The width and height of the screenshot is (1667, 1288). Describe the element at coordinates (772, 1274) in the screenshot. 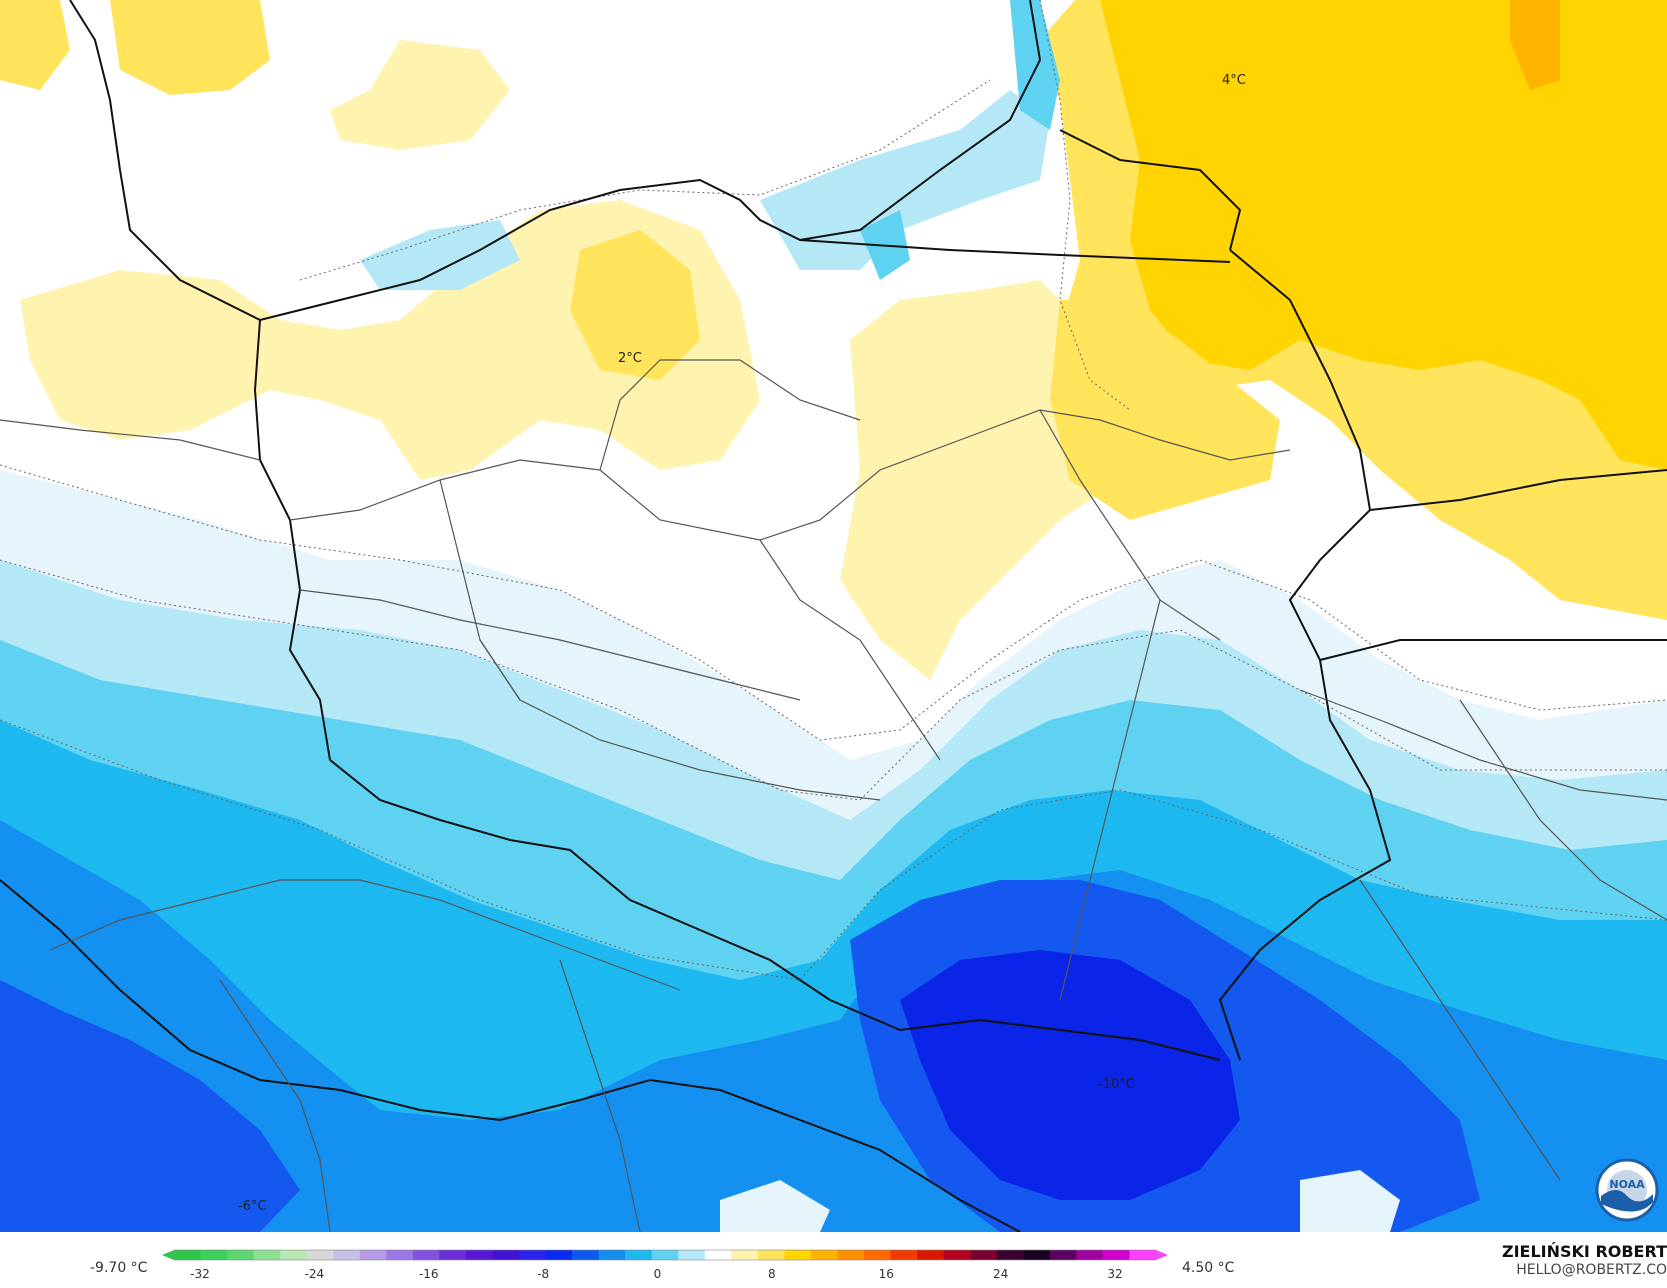

I see `colorbar-tick-label: 8` at that location.